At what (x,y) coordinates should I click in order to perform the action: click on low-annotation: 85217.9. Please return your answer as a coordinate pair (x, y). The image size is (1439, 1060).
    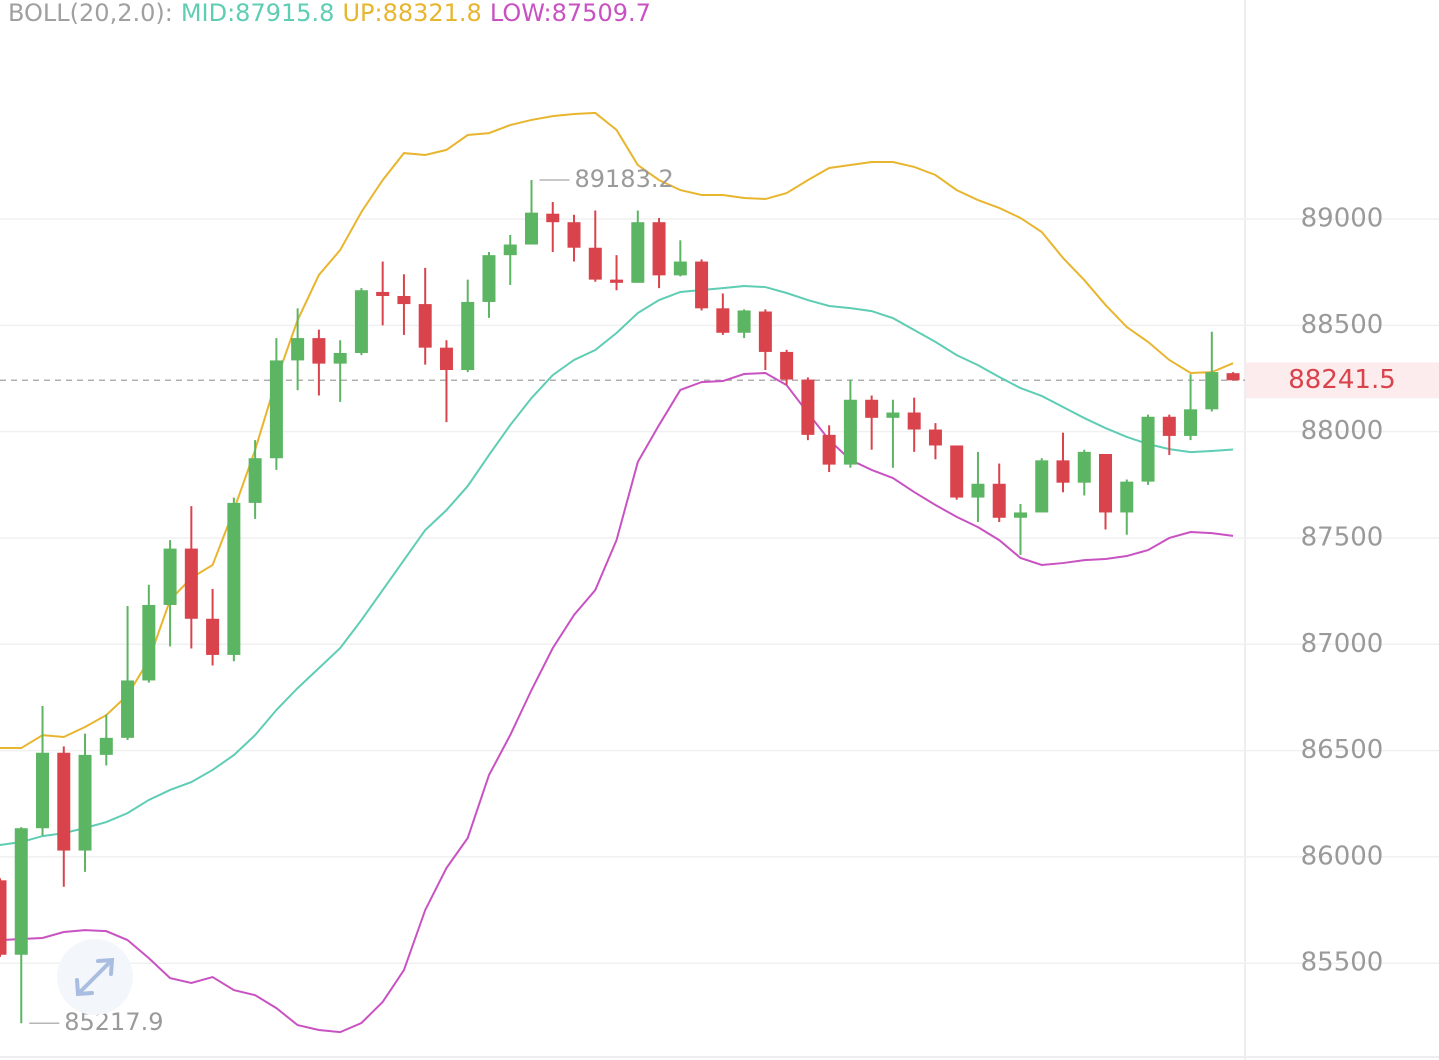
    Looking at the image, I should click on (113, 1022).